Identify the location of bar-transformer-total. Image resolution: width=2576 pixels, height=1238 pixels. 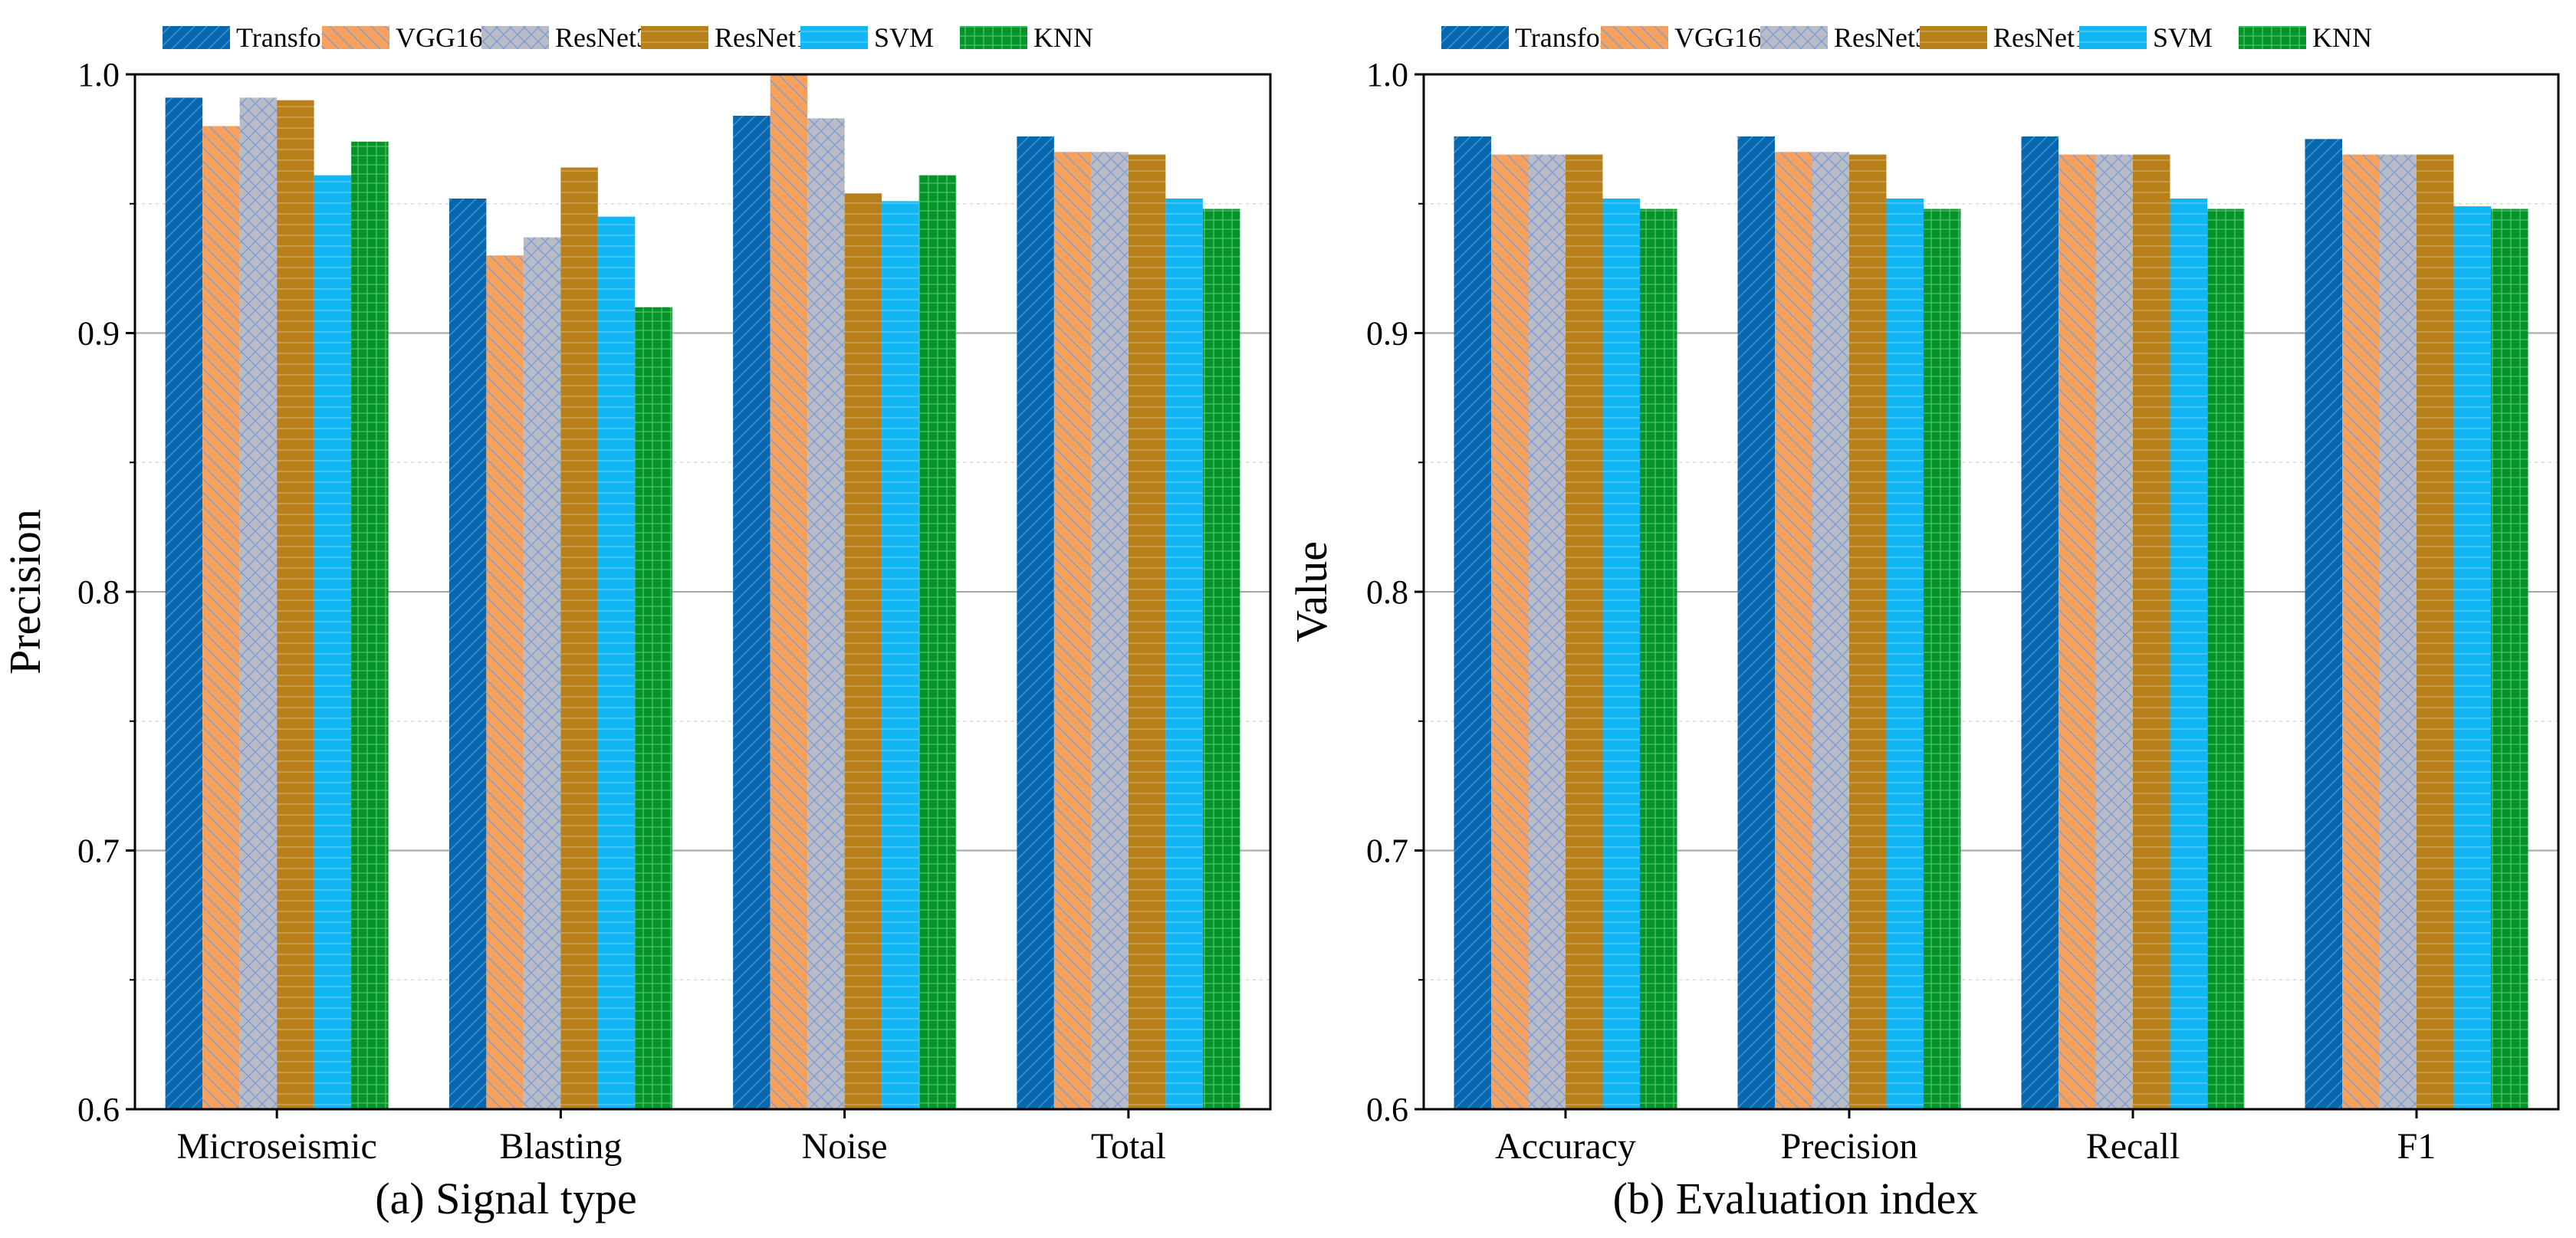
(1035, 622).